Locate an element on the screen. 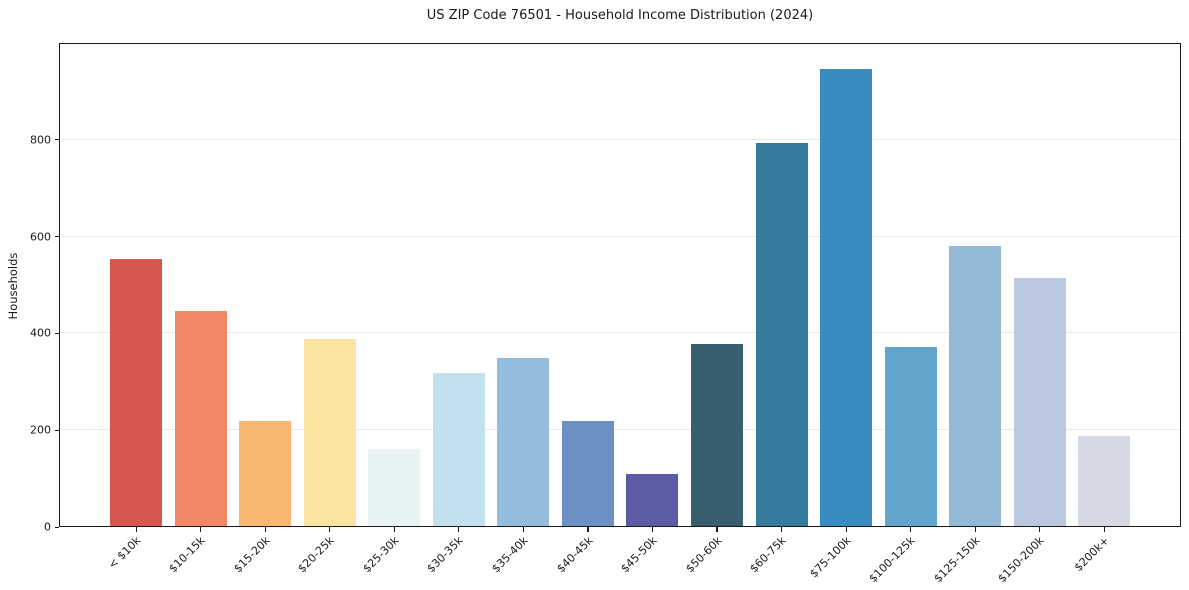 This screenshot has height=590, width=1189. x-tick-label-15-20k: $15-20k is located at coordinates (252, 555).